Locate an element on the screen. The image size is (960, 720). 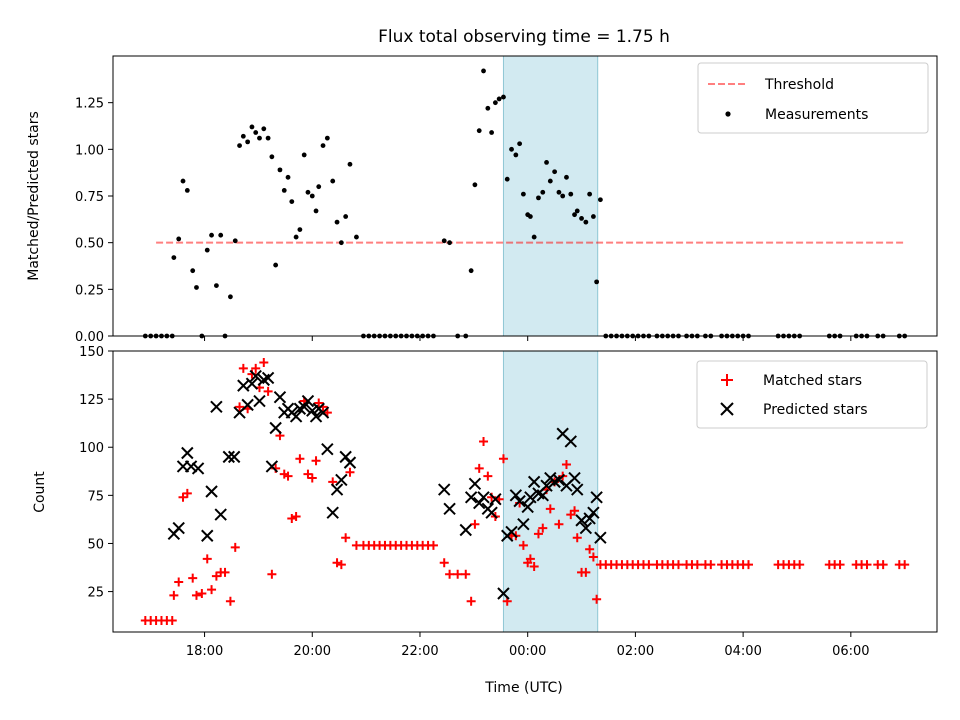
bottom-y-axis: 25 50 75 100 125 150 is located at coordinates (96, 473).